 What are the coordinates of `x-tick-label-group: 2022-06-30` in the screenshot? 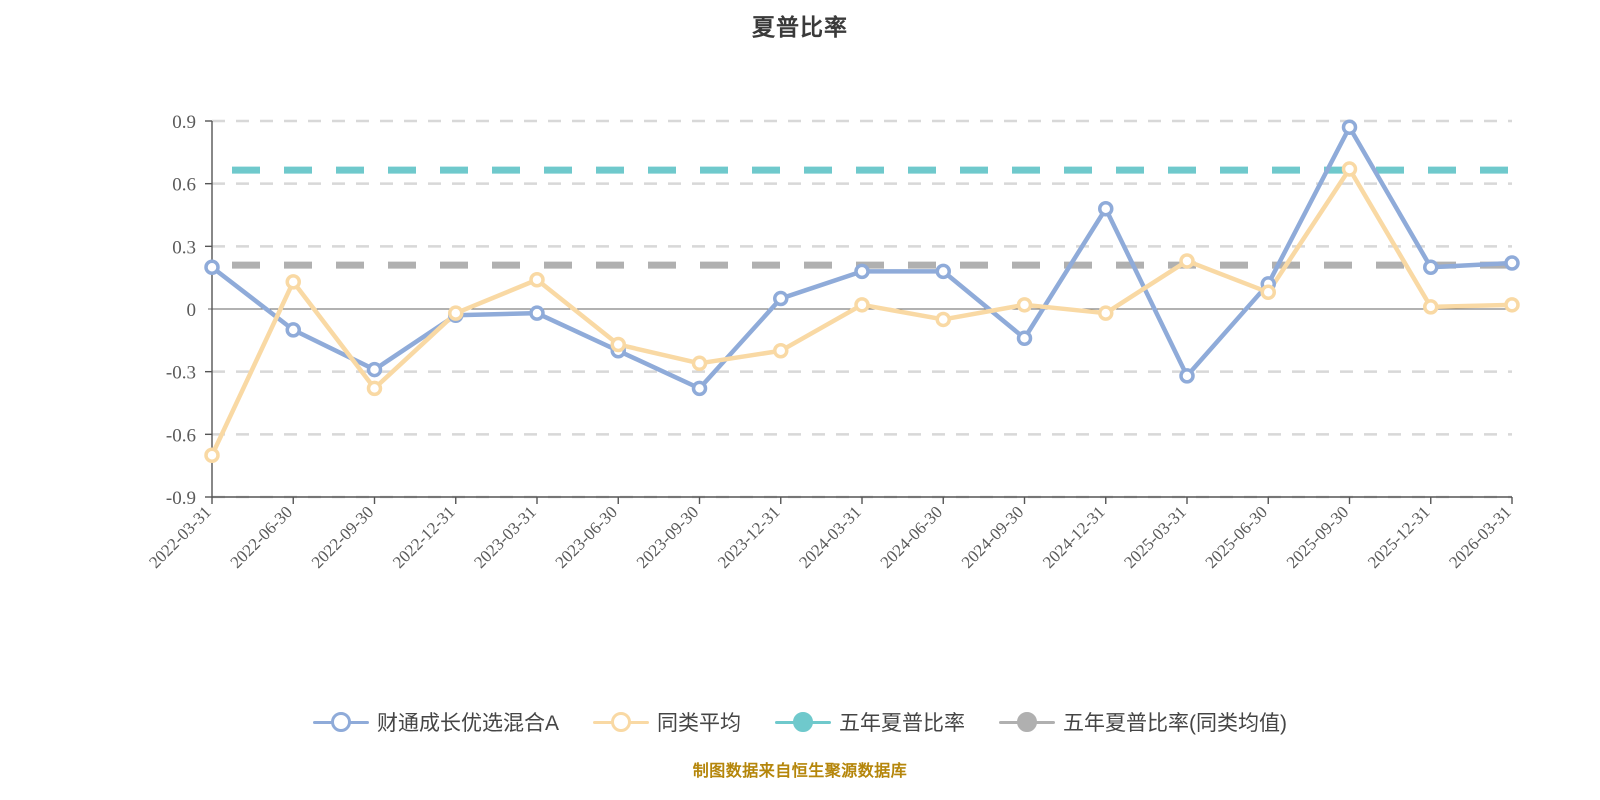 It's located at (262, 537).